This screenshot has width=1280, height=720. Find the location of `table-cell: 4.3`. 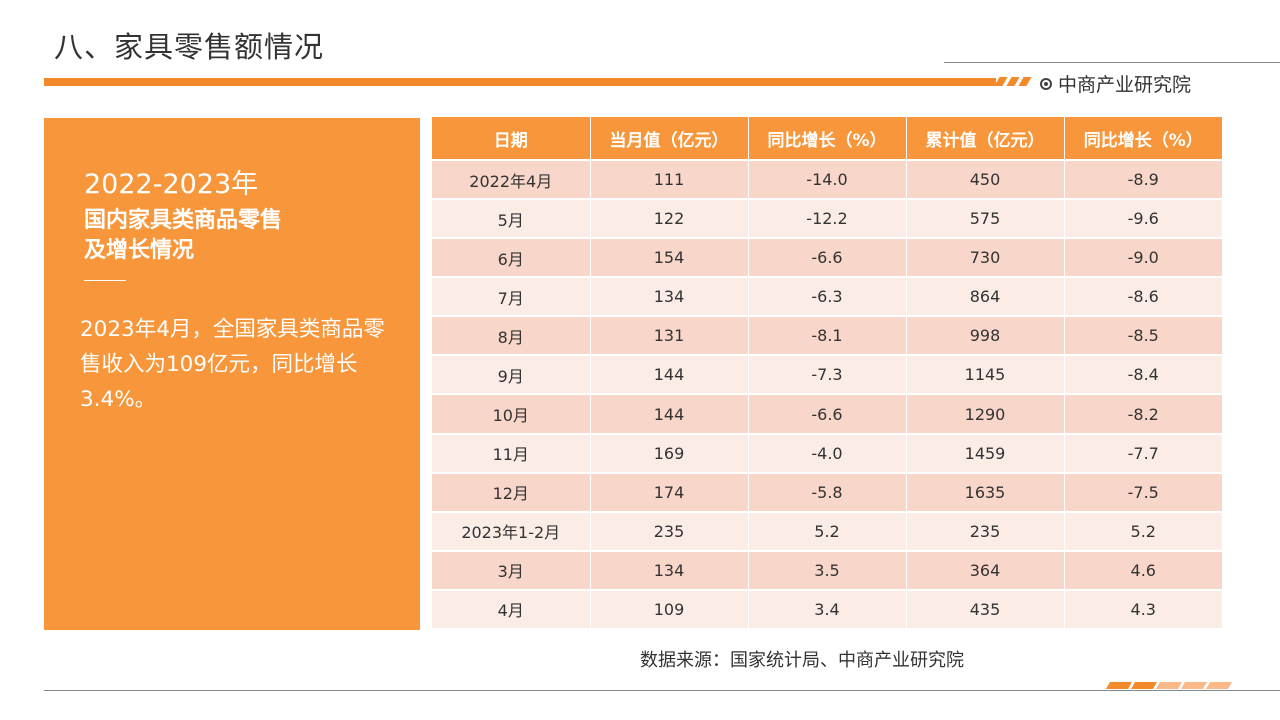

table-cell: 4.3 is located at coordinates (1143, 610).